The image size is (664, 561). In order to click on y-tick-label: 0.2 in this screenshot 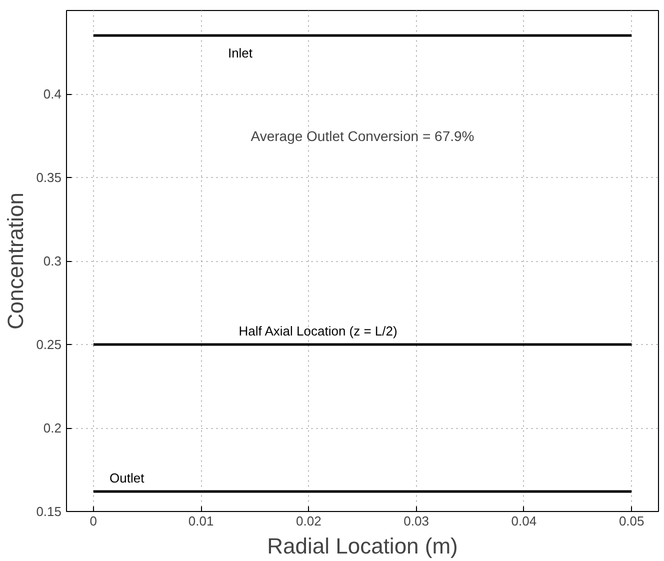, I will do `click(52, 428)`.